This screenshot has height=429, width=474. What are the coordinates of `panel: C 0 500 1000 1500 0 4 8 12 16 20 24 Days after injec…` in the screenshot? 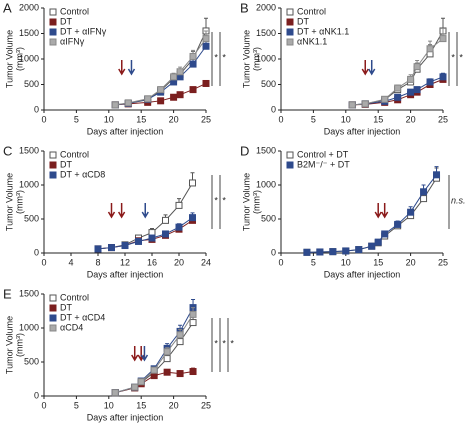 It's located at (114, 211).